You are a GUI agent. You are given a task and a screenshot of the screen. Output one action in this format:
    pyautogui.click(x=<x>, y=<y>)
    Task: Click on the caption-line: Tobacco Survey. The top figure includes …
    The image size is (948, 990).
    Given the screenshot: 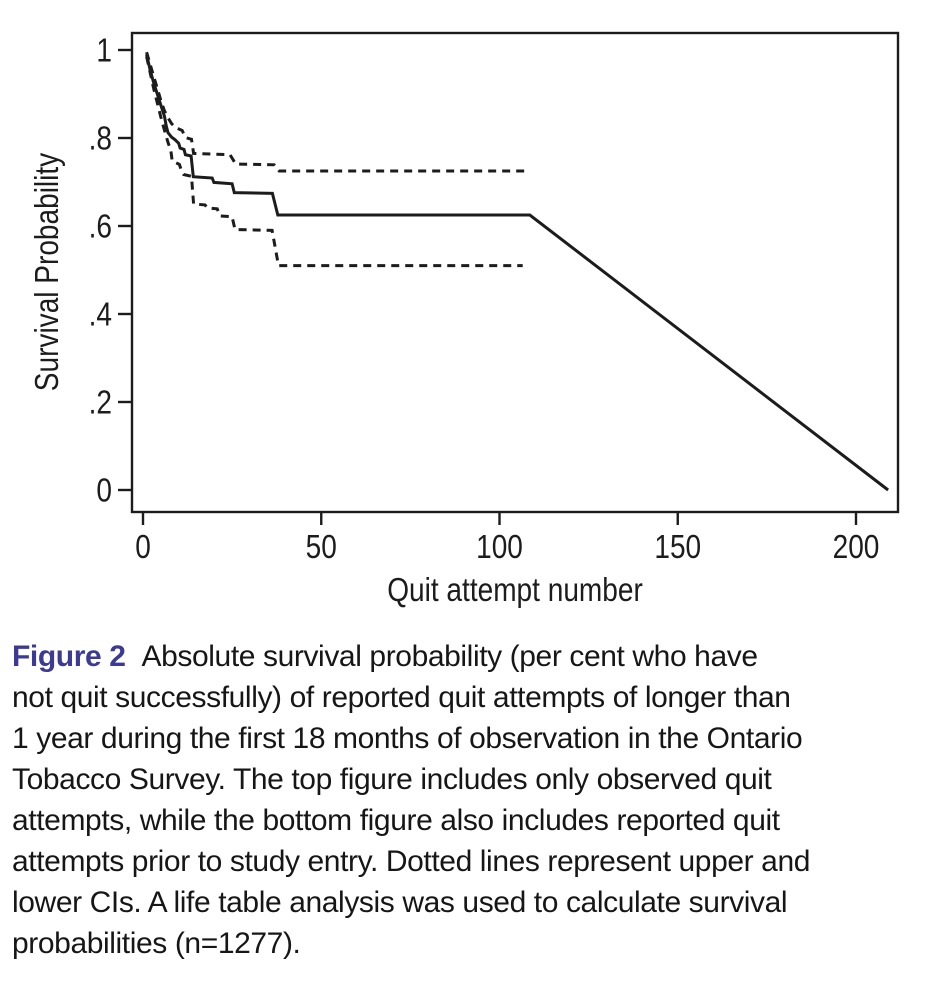 What is the action you would take?
    pyautogui.click(x=392, y=779)
    